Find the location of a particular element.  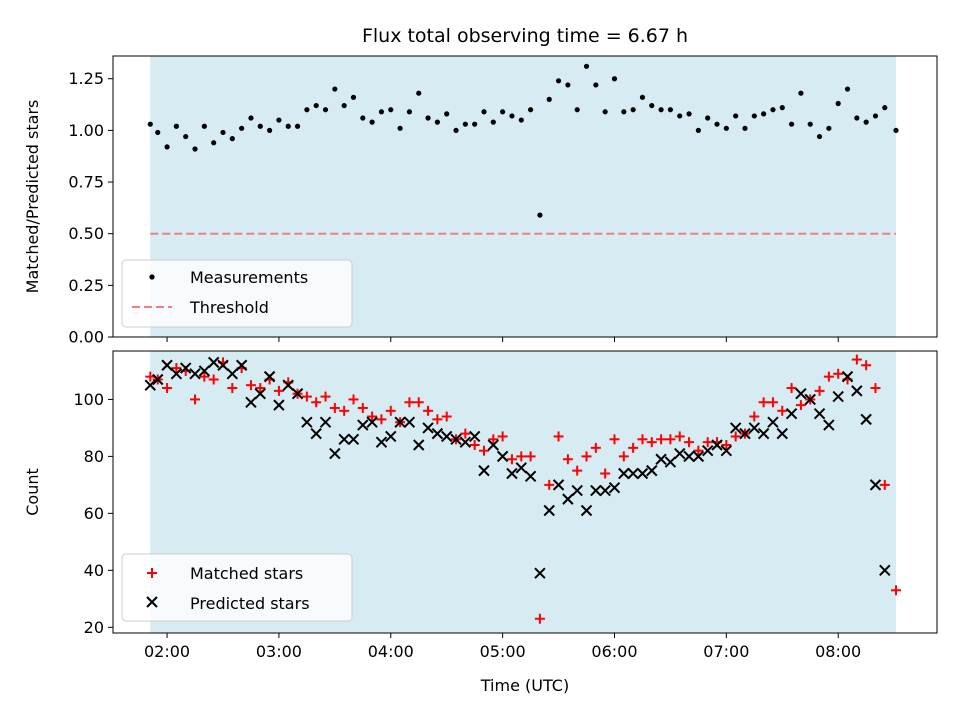

chart-title: Flux total observing time = 6.67 h is located at coordinates (525, 36).